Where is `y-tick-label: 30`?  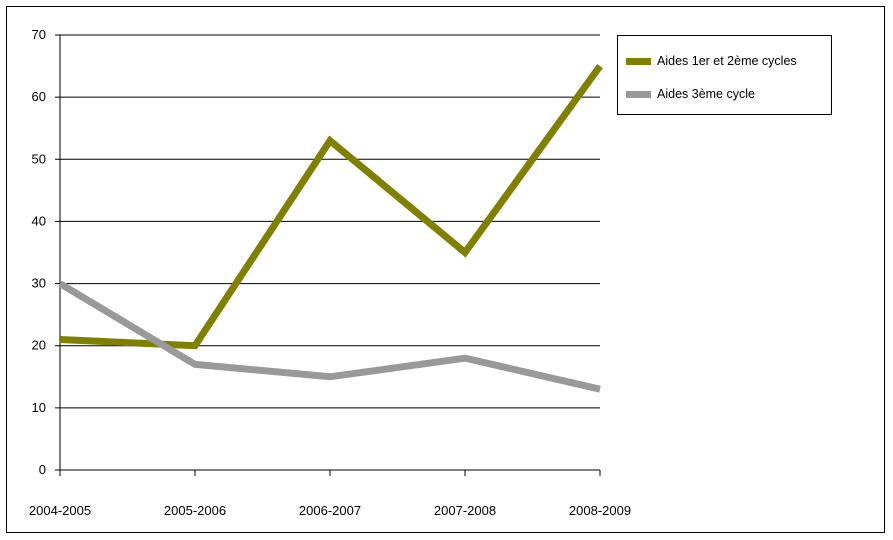 y-tick-label: 30 is located at coordinates (39, 283).